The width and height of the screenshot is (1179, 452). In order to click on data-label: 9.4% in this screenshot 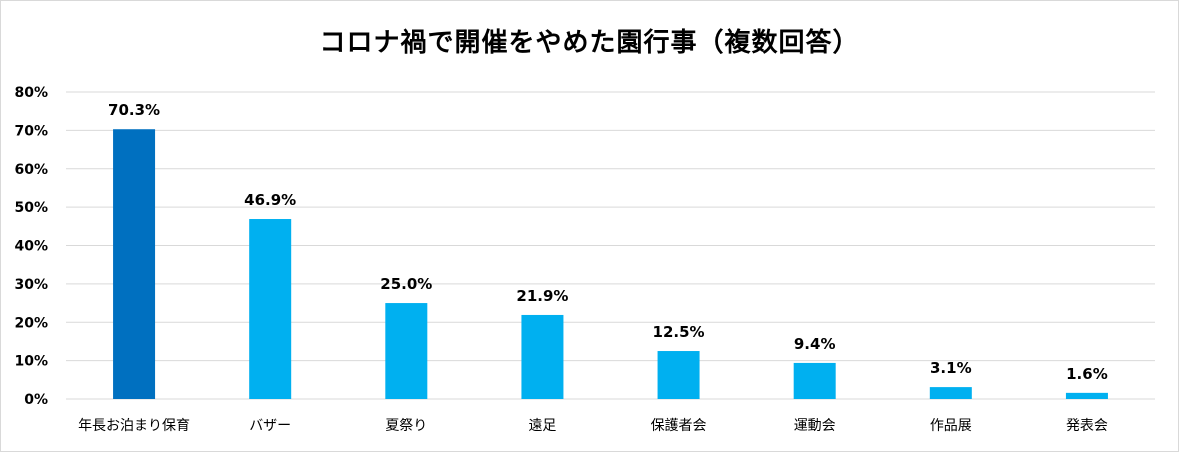, I will do `click(815, 344)`.